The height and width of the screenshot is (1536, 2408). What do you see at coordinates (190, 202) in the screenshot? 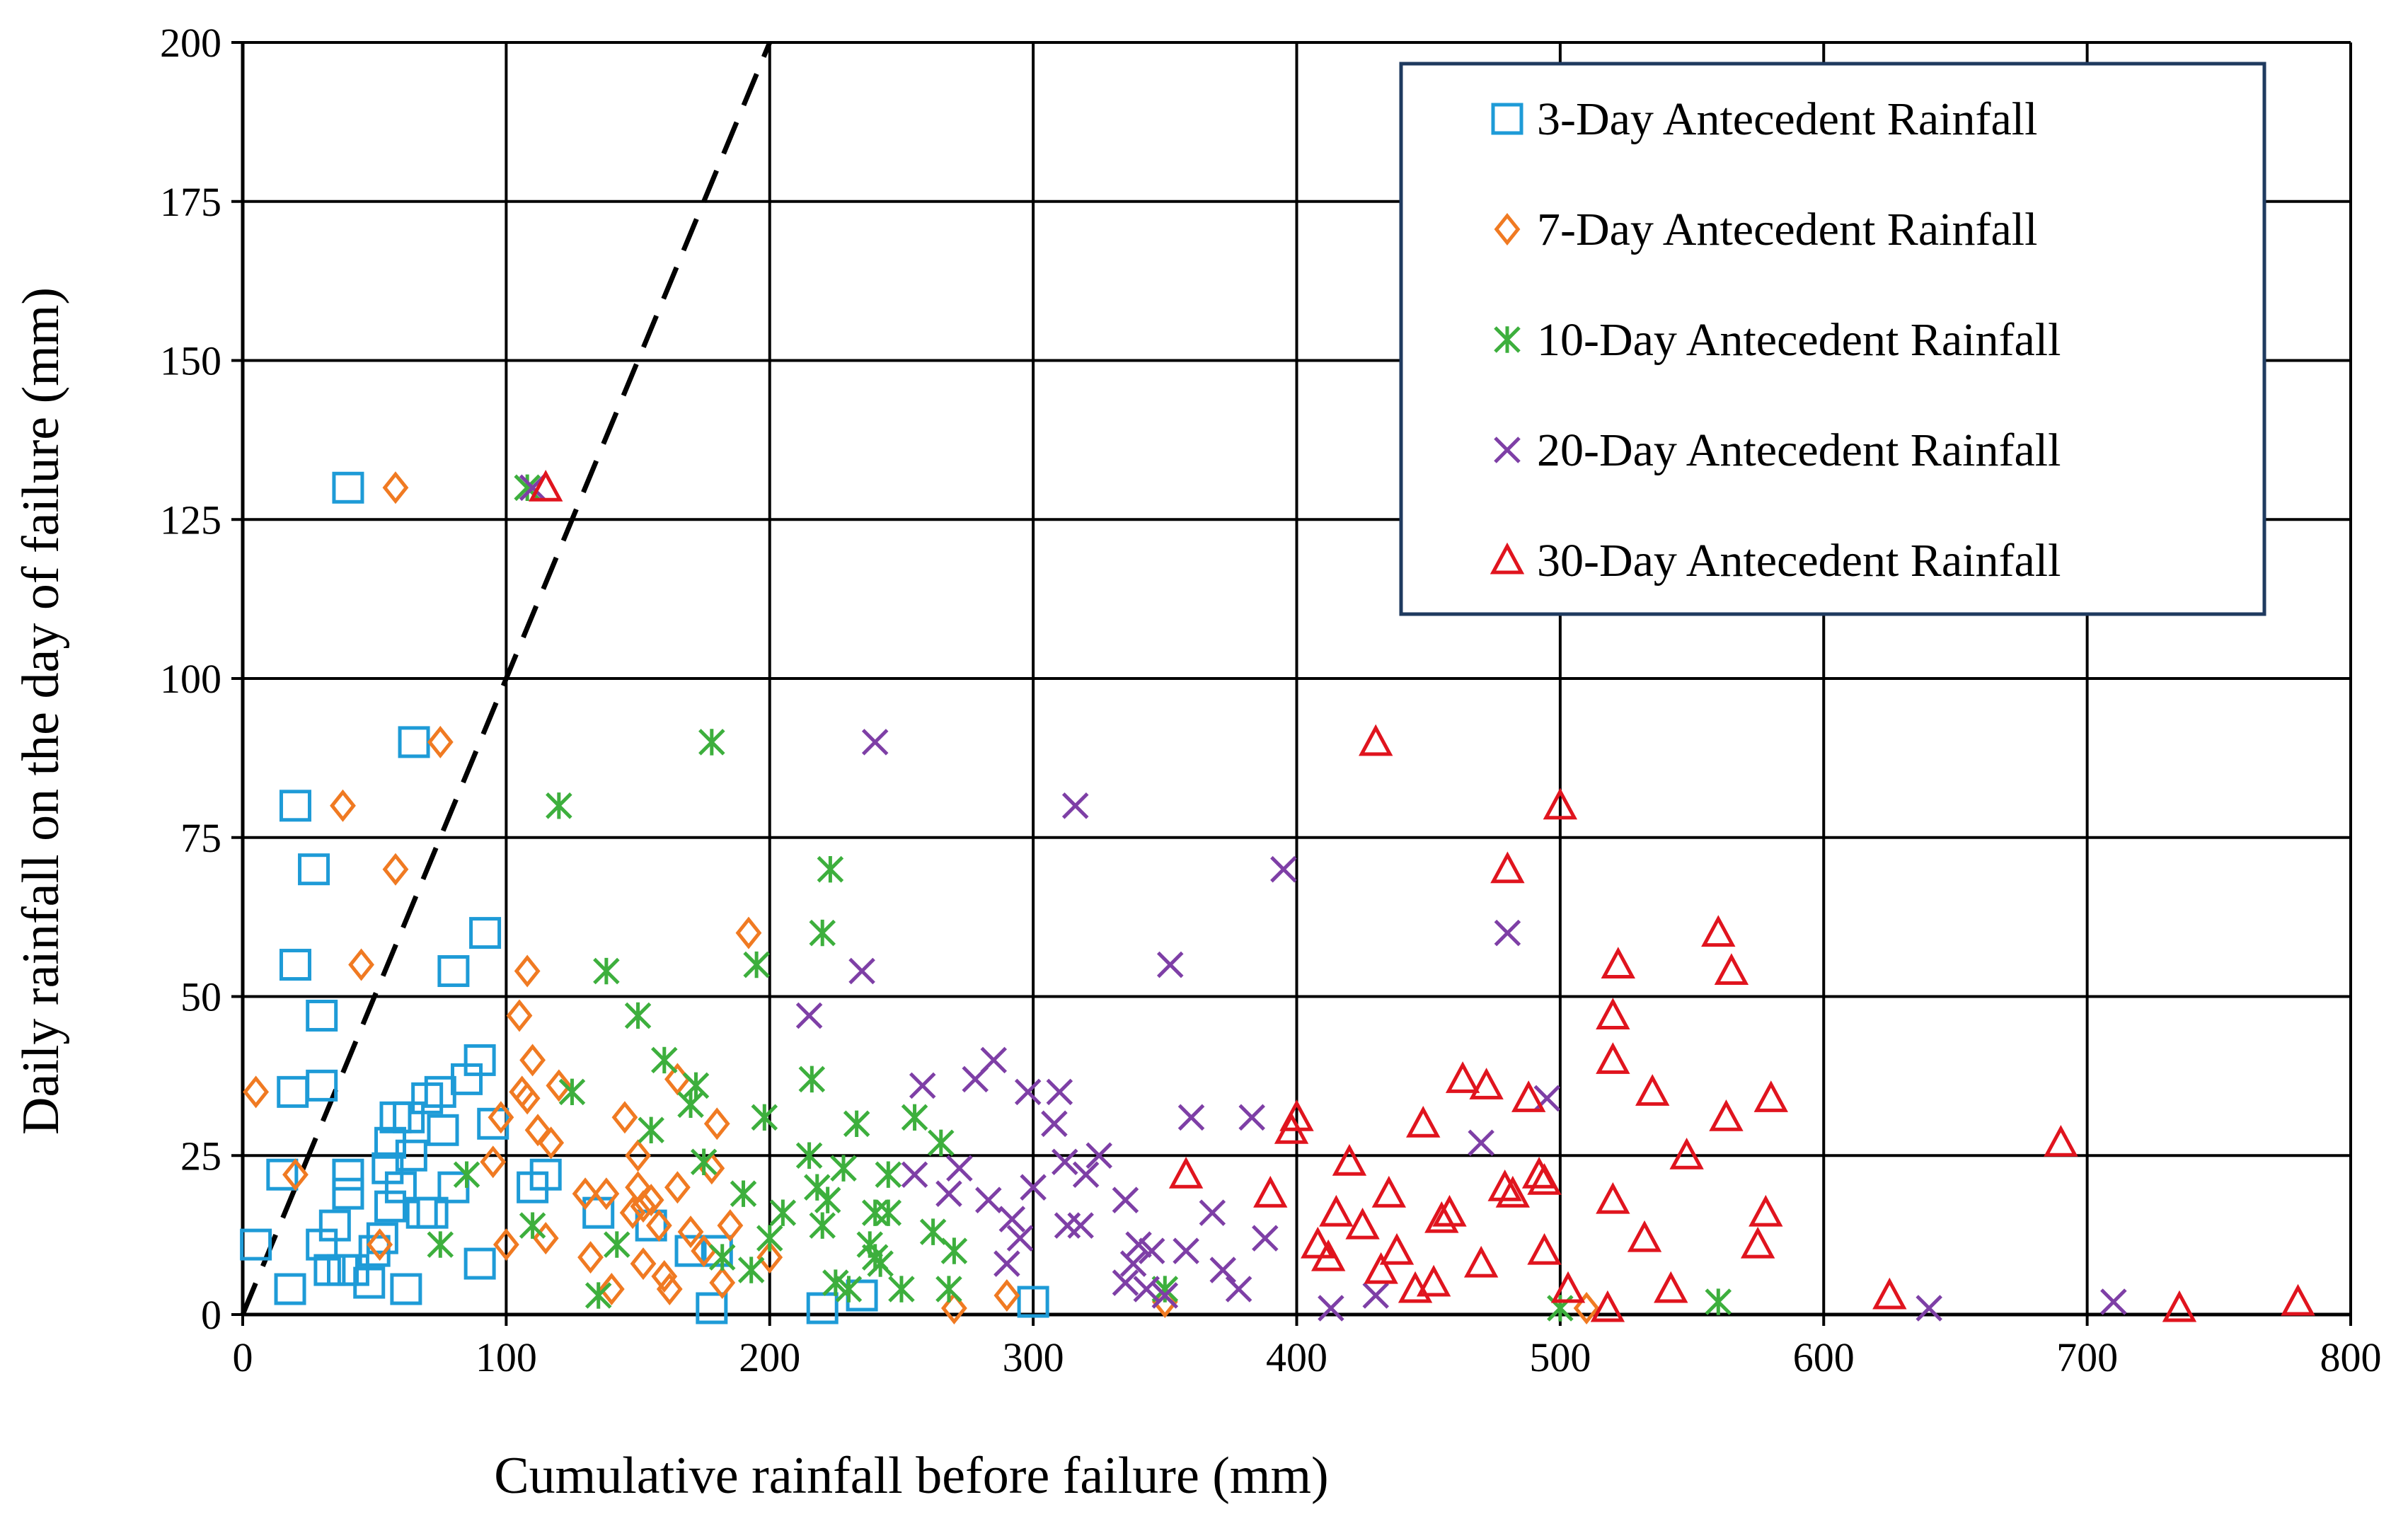
I see `y-tick-label: 175` at bounding box center [190, 202].